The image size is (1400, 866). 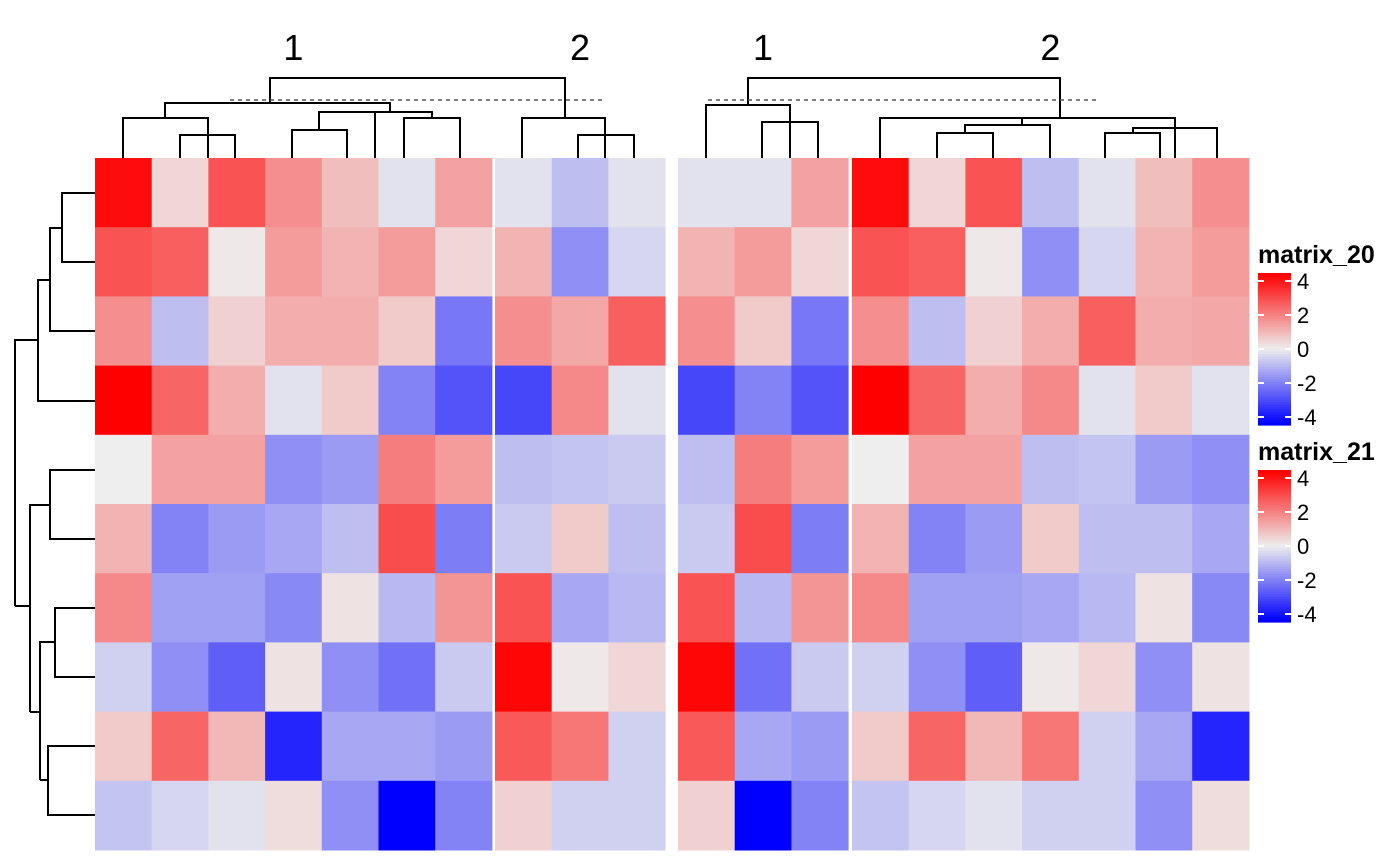 What do you see at coordinates (124, 193) in the screenshot?
I see `matrix_20-cell-r1-c1` at bounding box center [124, 193].